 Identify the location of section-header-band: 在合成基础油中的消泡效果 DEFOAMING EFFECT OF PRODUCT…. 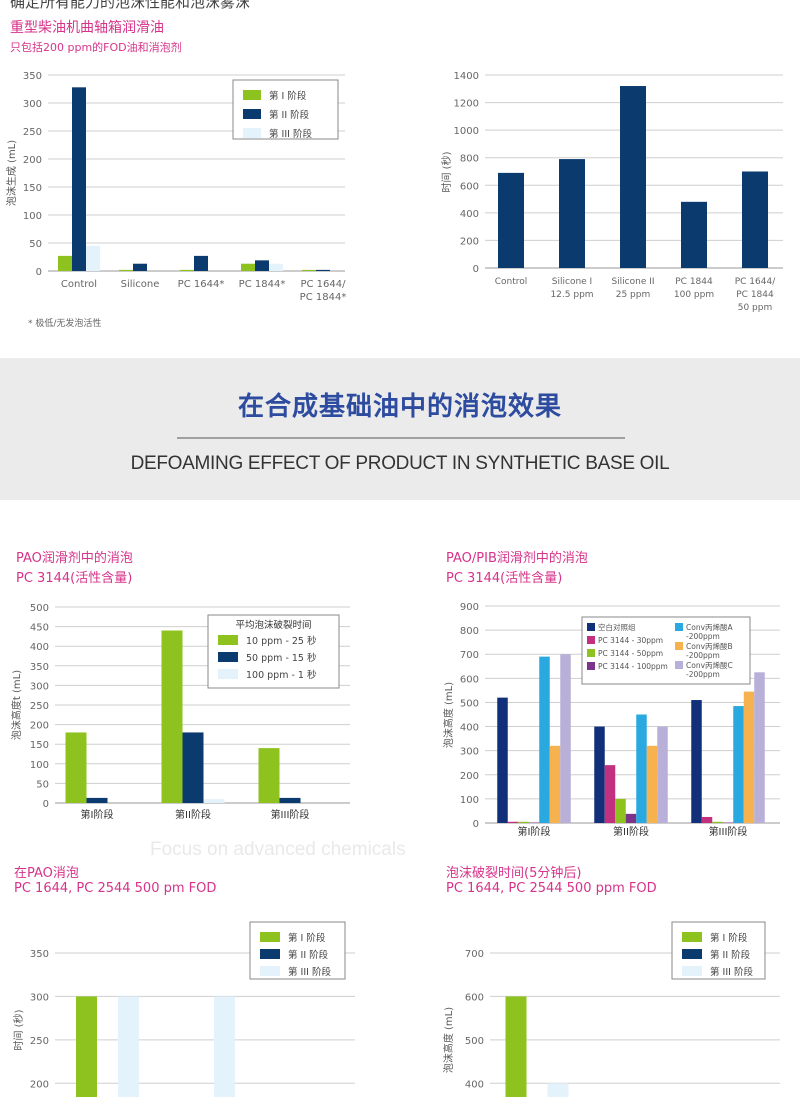
(400, 429).